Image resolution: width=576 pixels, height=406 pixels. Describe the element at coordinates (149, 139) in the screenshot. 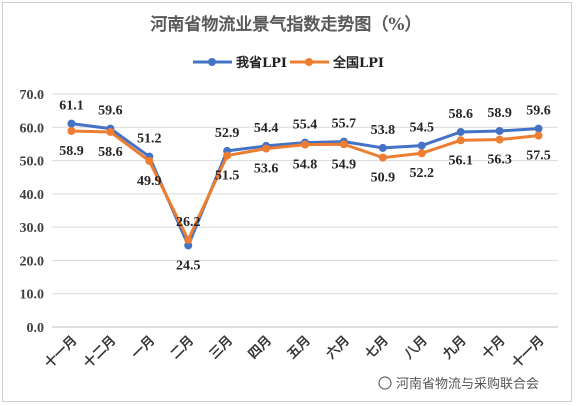

I see `data-label-series-1: 51.2` at that location.